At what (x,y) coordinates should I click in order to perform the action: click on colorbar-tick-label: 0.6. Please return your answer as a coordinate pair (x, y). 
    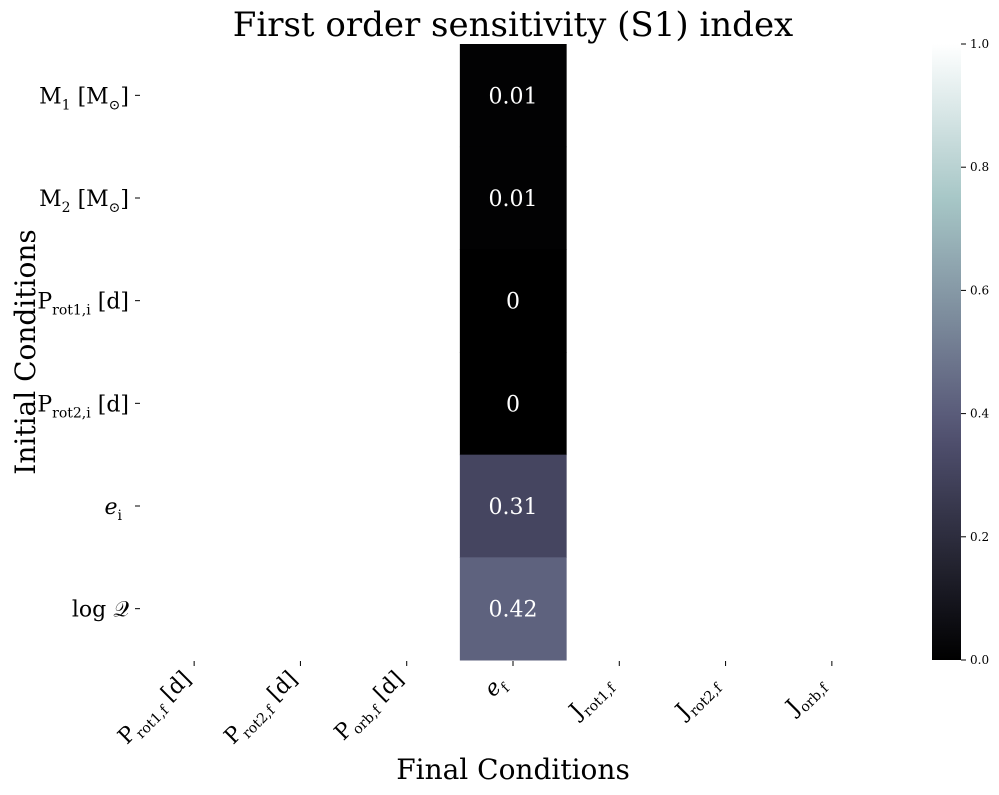
    Looking at the image, I should click on (979, 290).